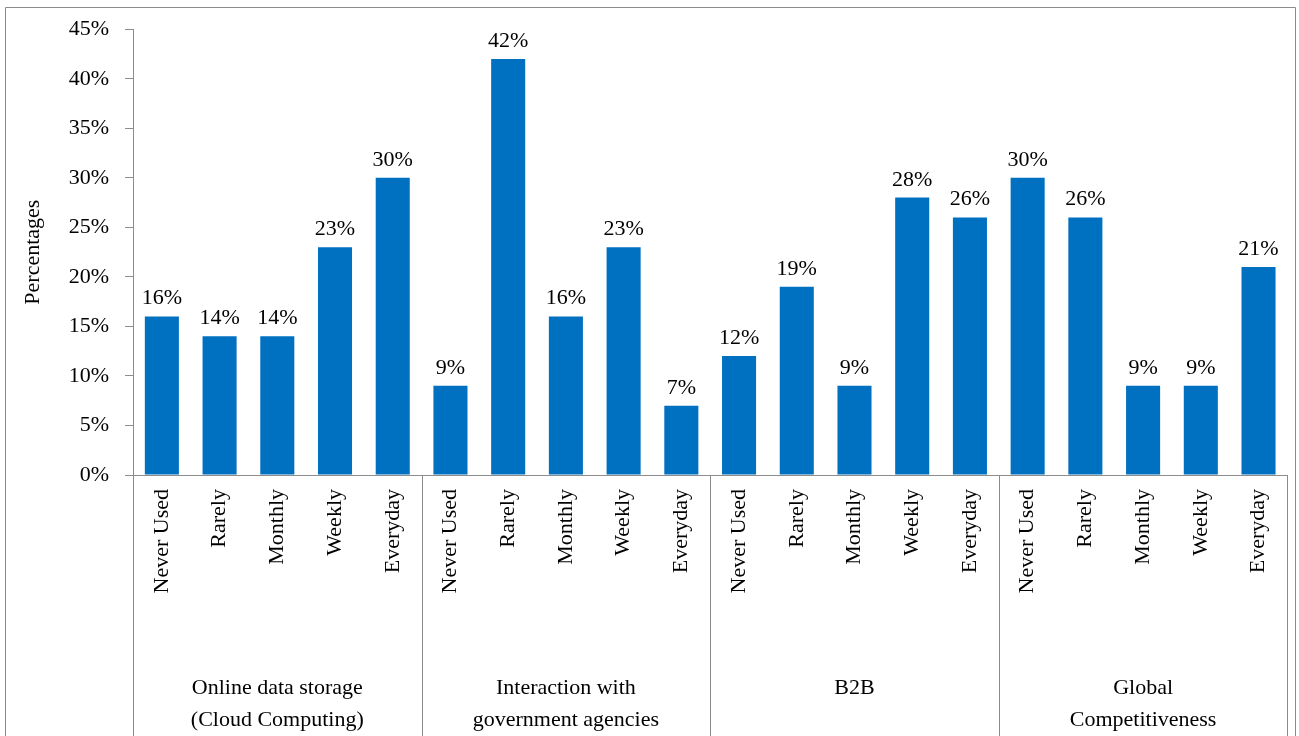 The width and height of the screenshot is (1299, 736). I want to click on y-tick-label: 0%, so click(94, 473).